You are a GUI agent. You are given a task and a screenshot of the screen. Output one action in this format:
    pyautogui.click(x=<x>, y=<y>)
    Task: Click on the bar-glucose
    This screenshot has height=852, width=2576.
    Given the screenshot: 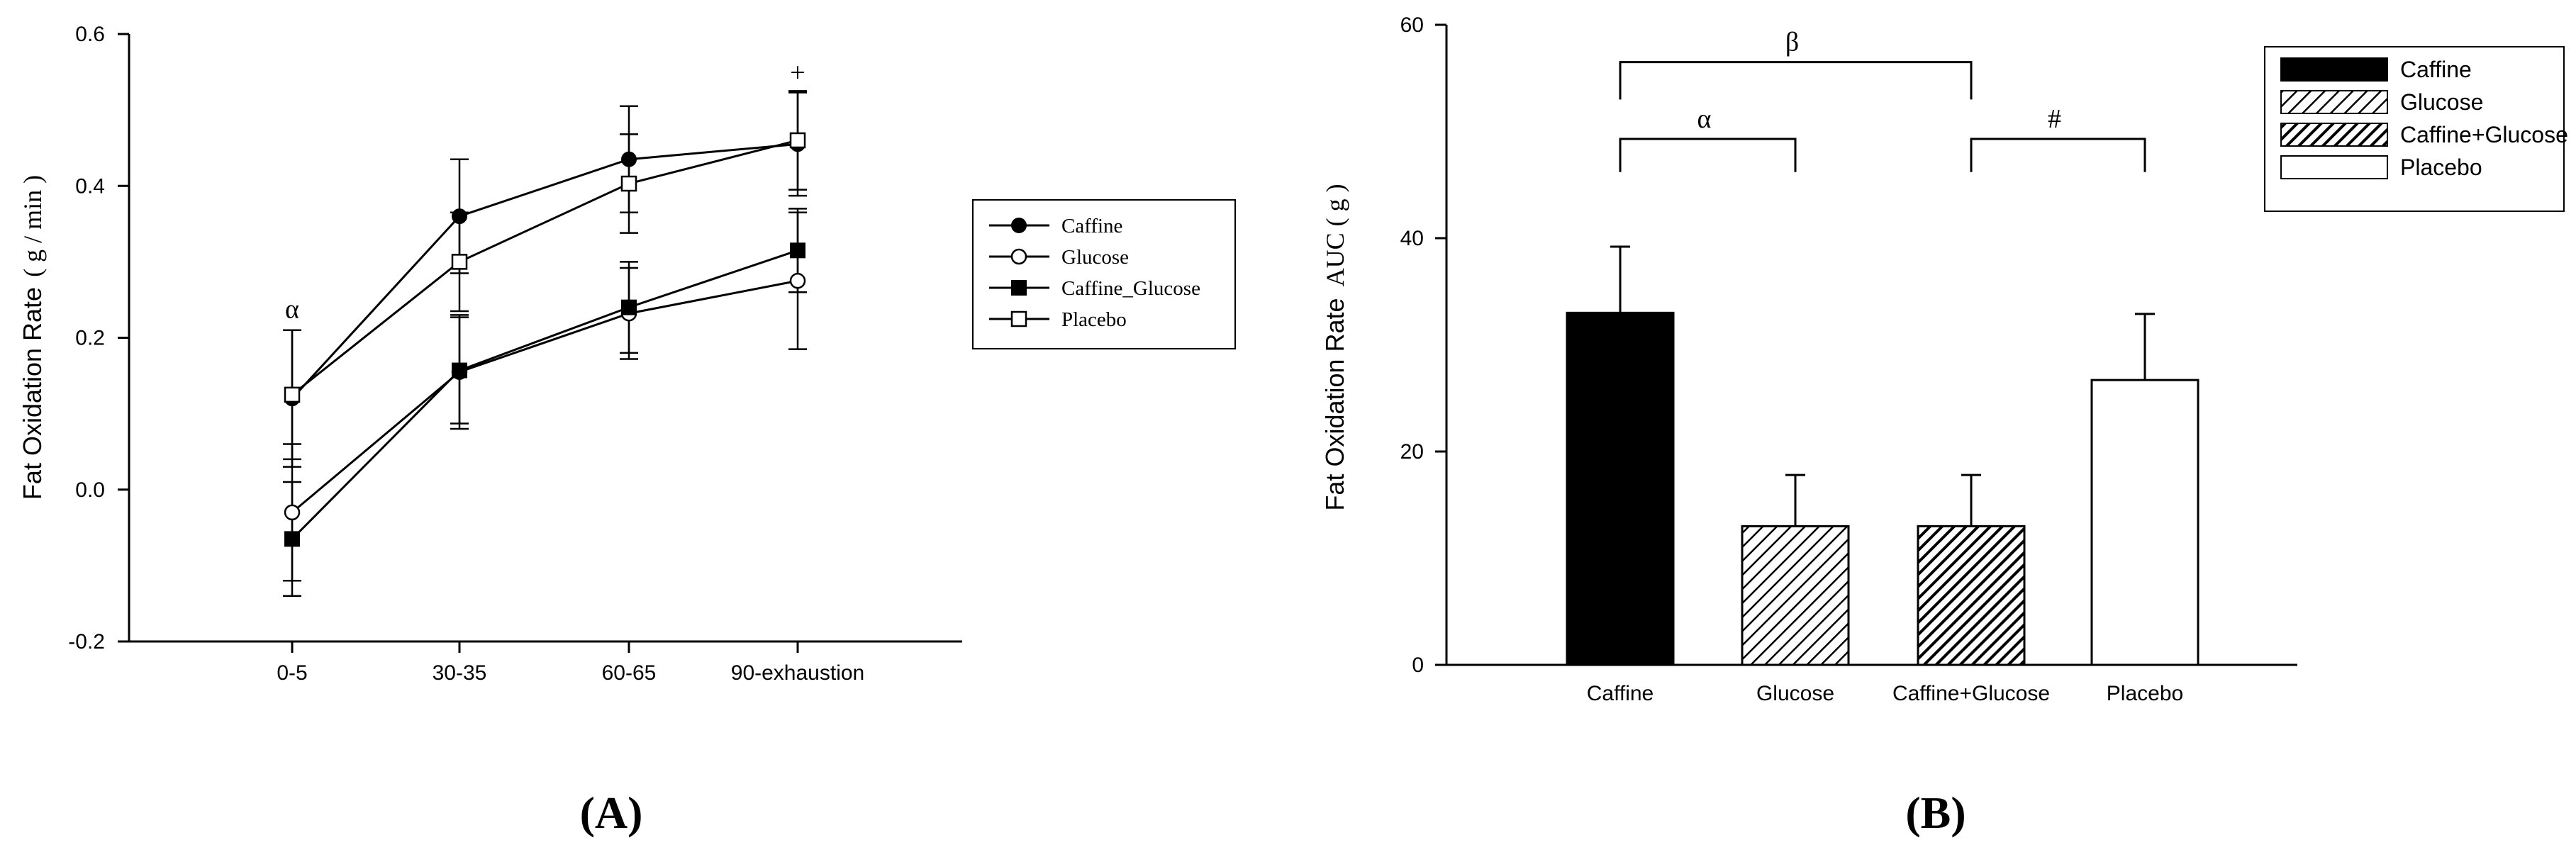 What is the action you would take?
    pyautogui.click(x=1796, y=596)
    